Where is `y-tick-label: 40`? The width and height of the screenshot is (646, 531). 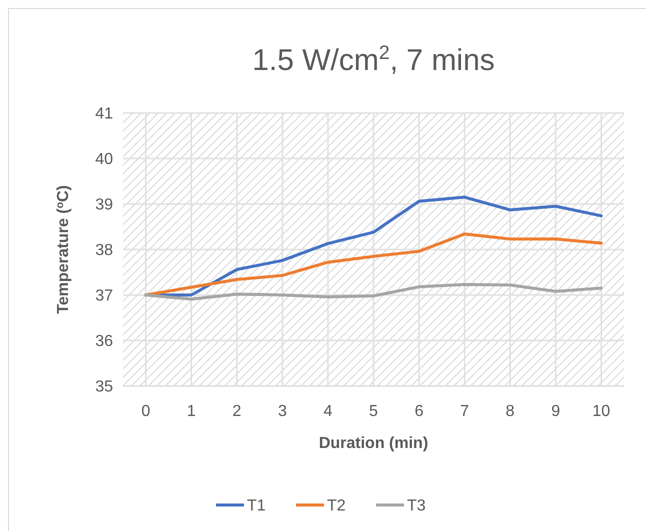 y-tick-label: 40 is located at coordinates (104, 159).